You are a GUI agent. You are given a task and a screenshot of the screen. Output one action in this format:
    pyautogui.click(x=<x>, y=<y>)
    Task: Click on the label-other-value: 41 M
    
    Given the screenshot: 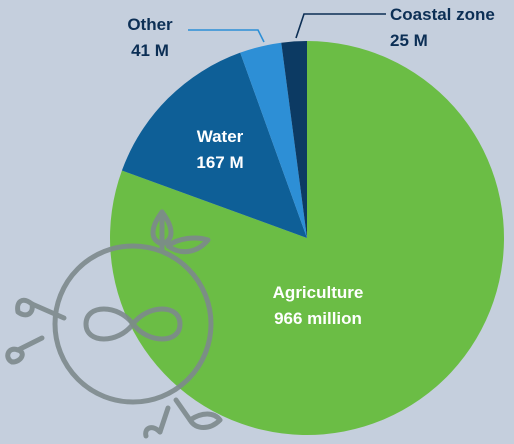 What is the action you would take?
    pyautogui.click(x=150, y=50)
    